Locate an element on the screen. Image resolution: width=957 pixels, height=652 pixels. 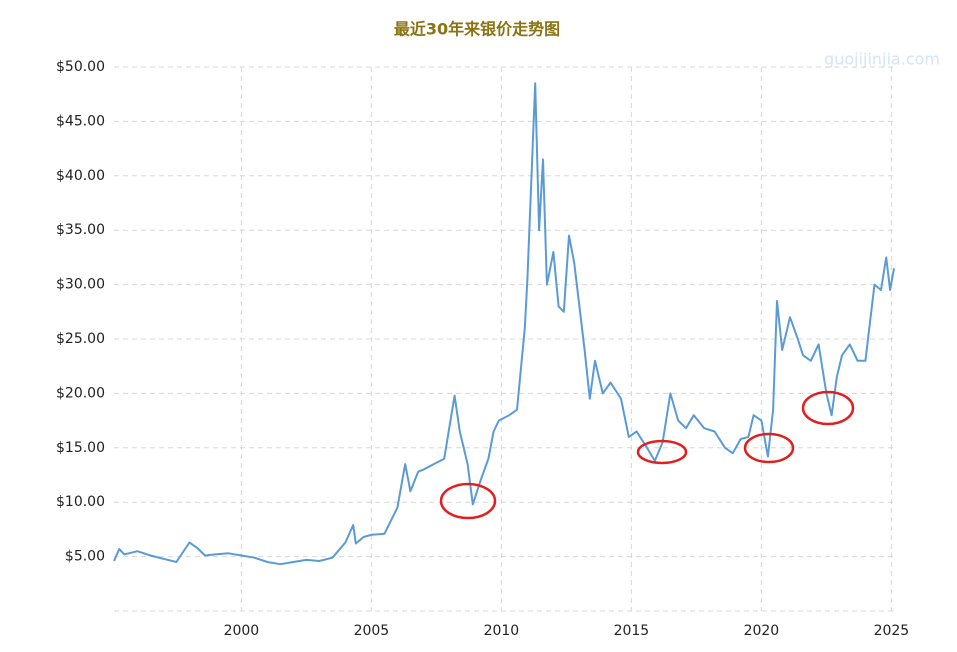
x-tick-label: 2020 is located at coordinates (762, 631).